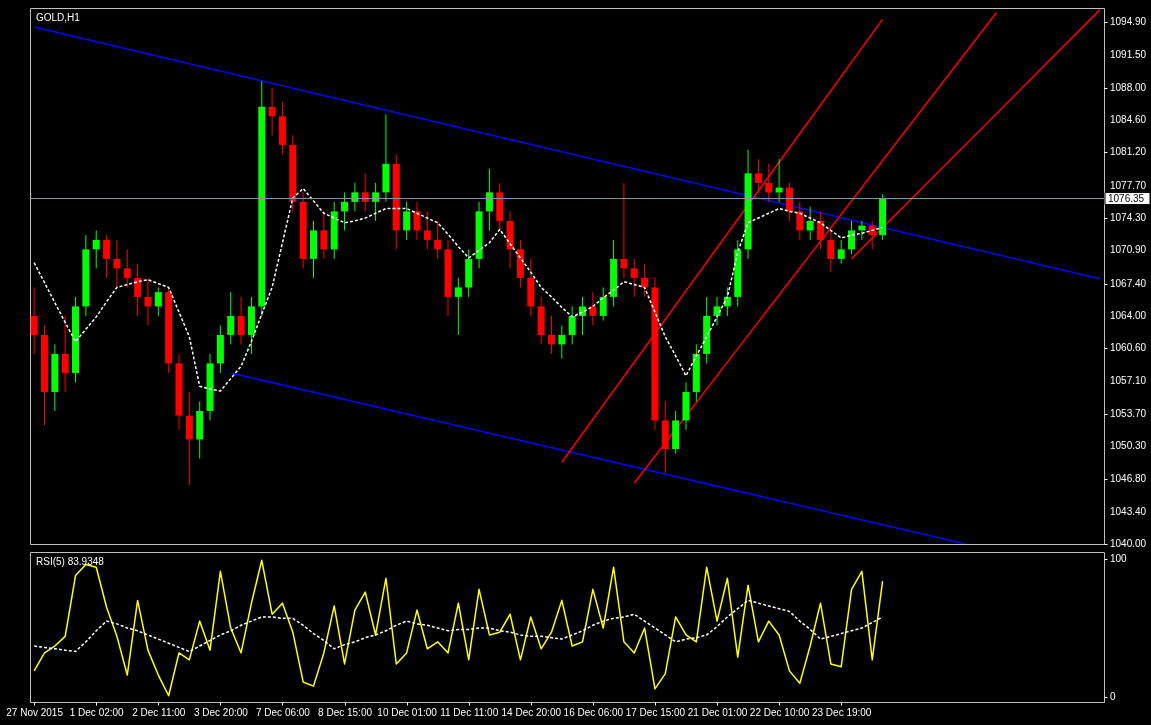 The width and height of the screenshot is (1151, 725). What do you see at coordinates (1128, 543) in the screenshot?
I see `y-tick-label: 1040.00` at bounding box center [1128, 543].